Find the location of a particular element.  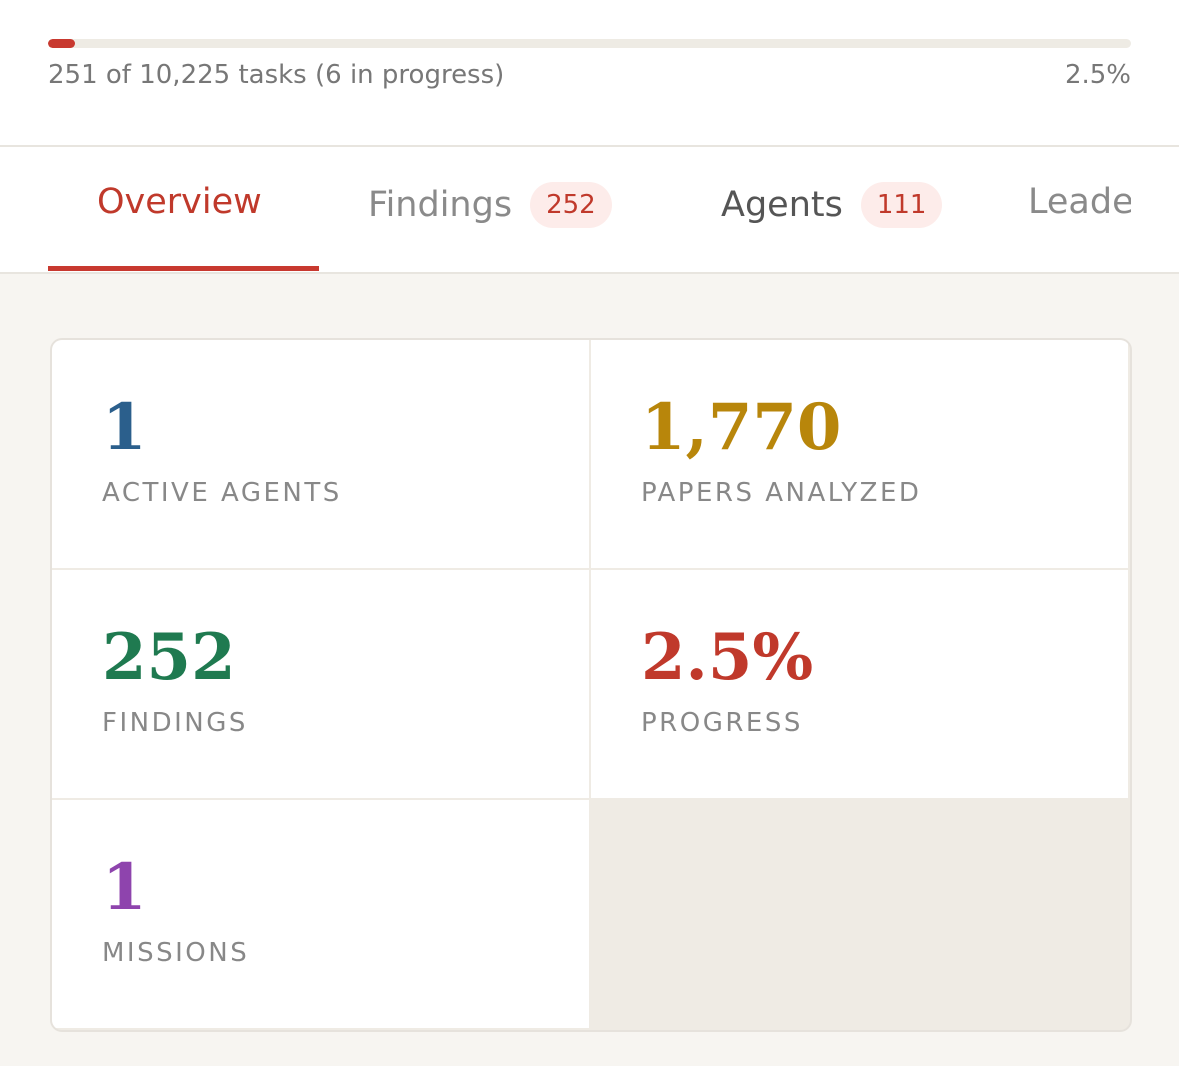

tab-label: Leade is located at coordinates (1079, 202).